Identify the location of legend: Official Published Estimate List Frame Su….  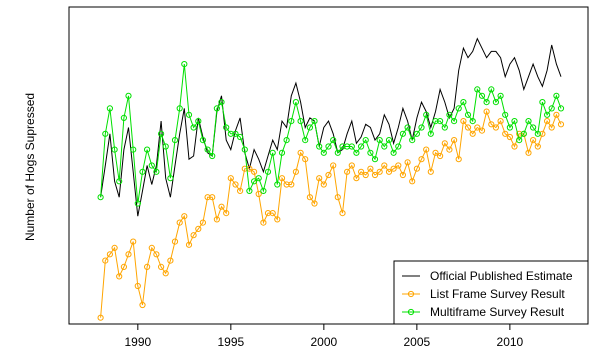
(491, 292).